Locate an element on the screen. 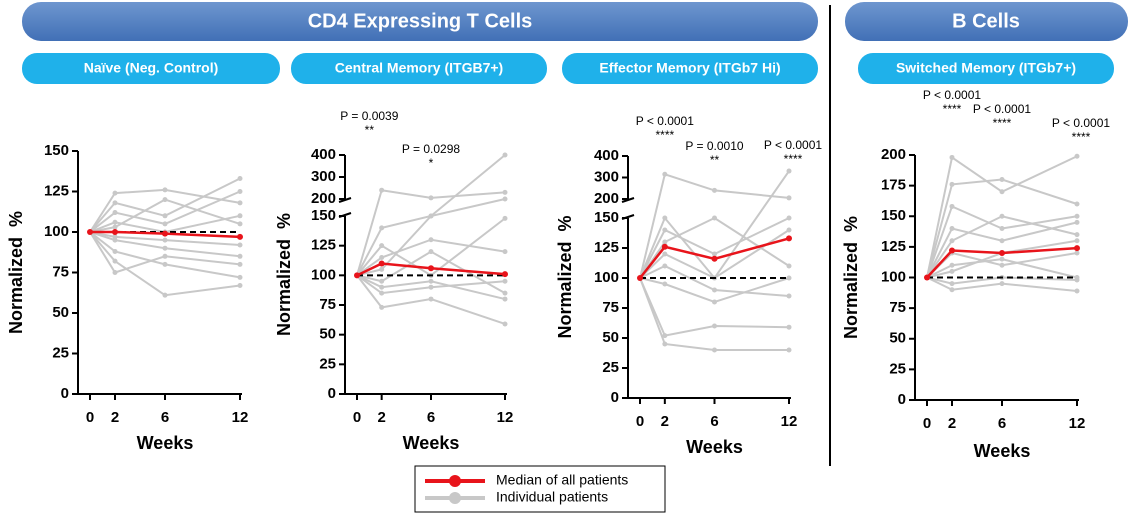  chart-title: Naïve (Neg. Control) is located at coordinates (151, 68).